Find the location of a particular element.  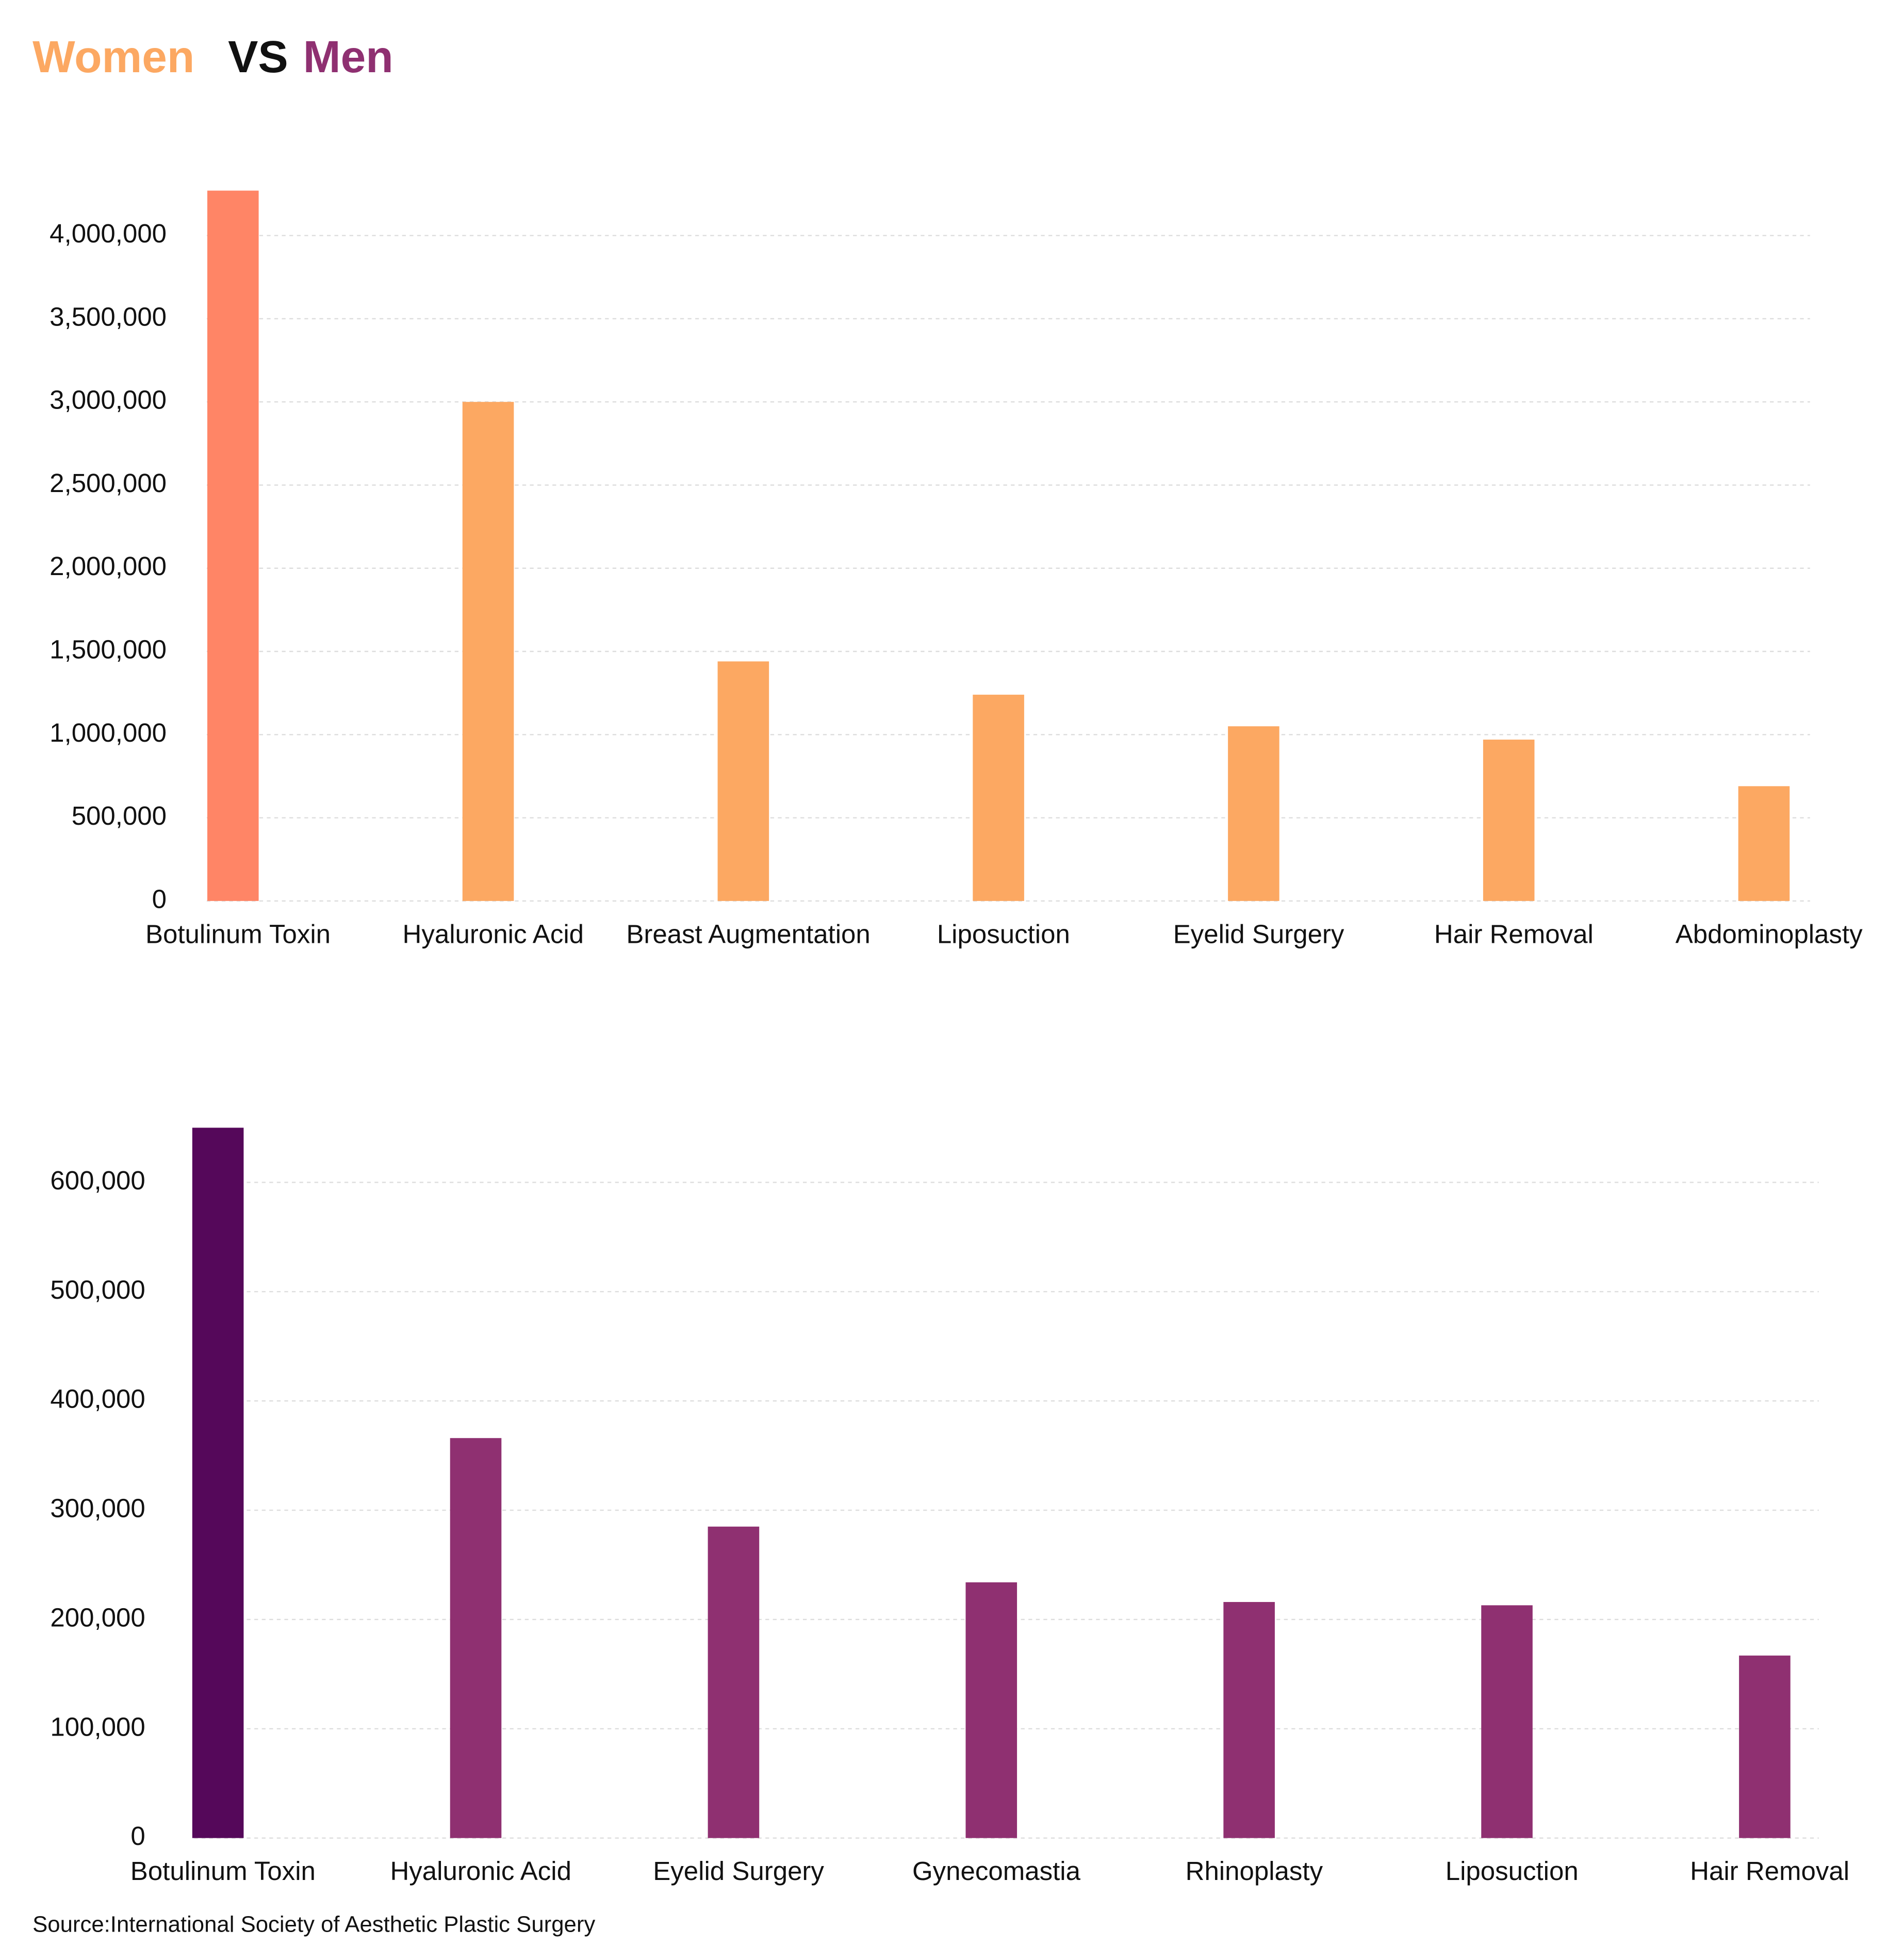

y-tick-label: 1,500,000 is located at coordinates (108, 649).